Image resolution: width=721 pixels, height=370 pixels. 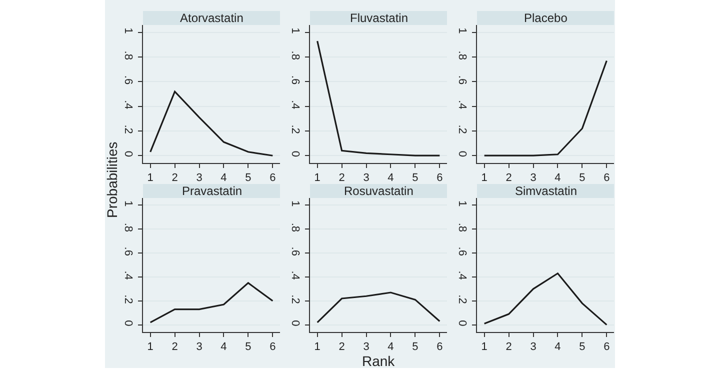 I want to click on chart-title: Placebo, so click(x=546, y=18).